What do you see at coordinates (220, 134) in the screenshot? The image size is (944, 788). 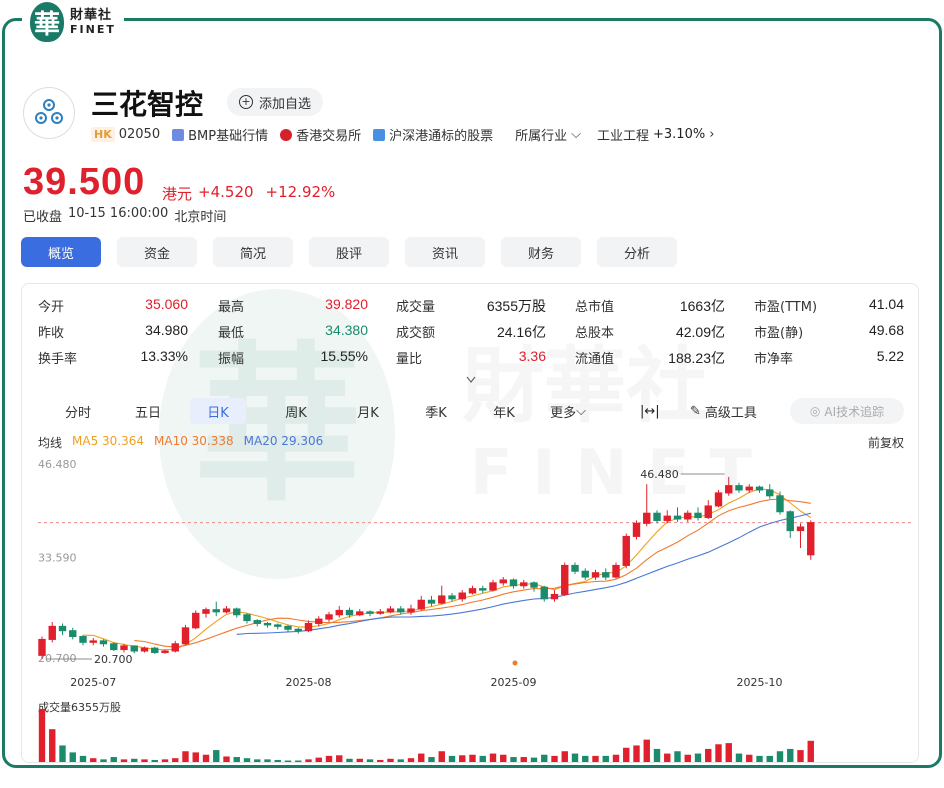 I see `tag-bmp: BMP基础行情` at bounding box center [220, 134].